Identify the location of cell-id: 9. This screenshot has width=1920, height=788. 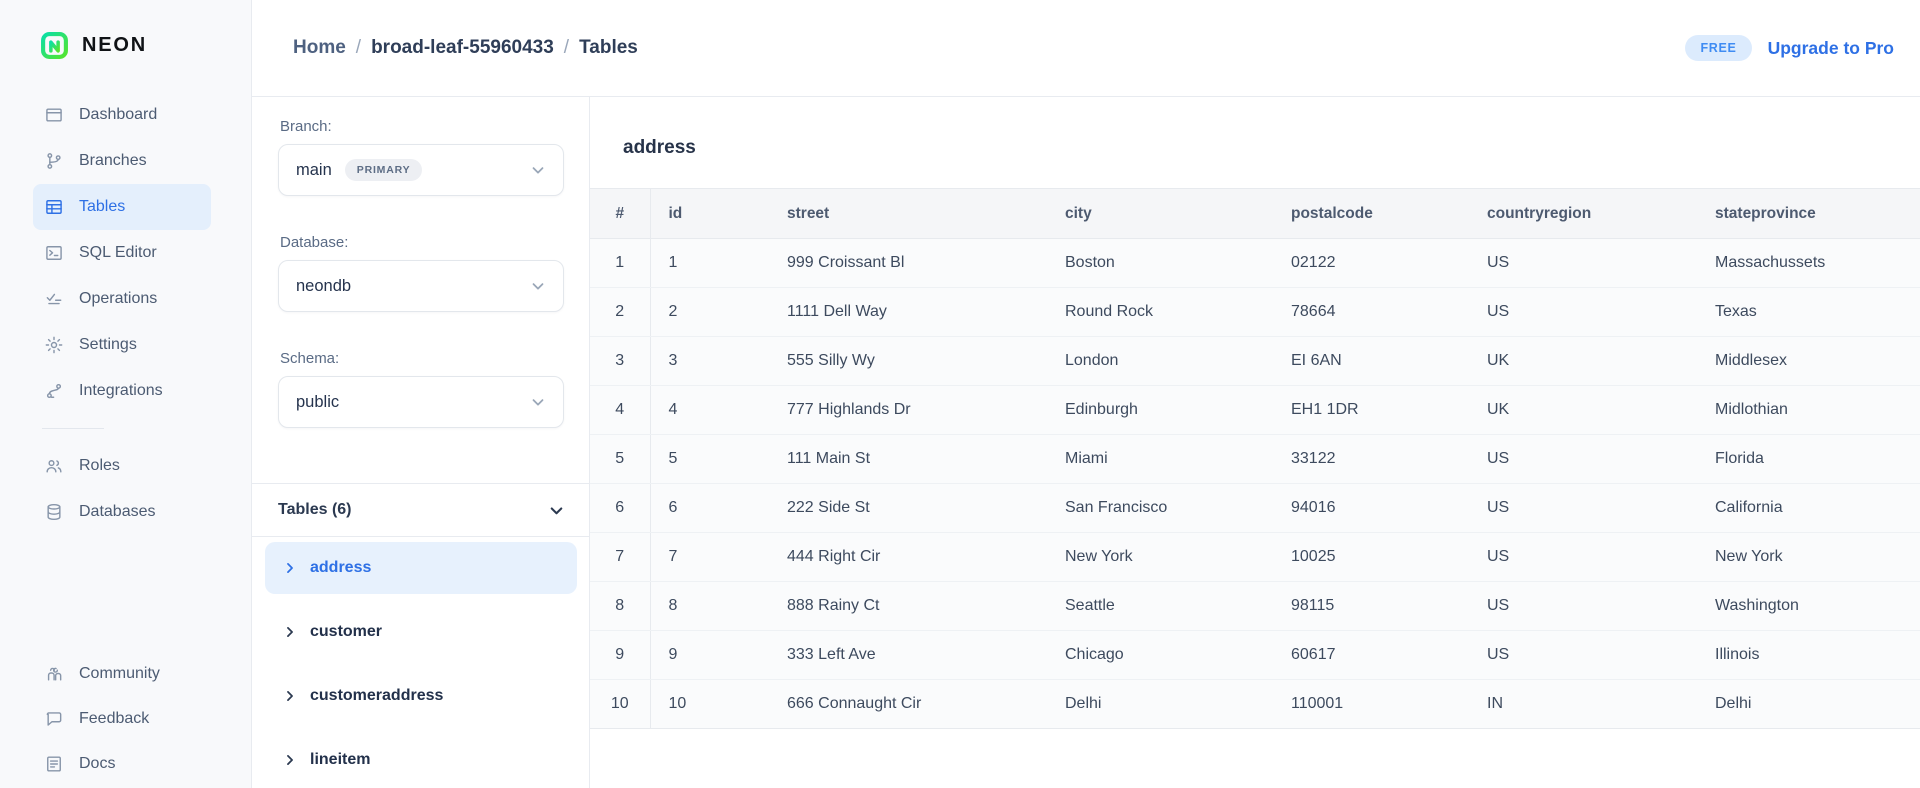
(709, 655).